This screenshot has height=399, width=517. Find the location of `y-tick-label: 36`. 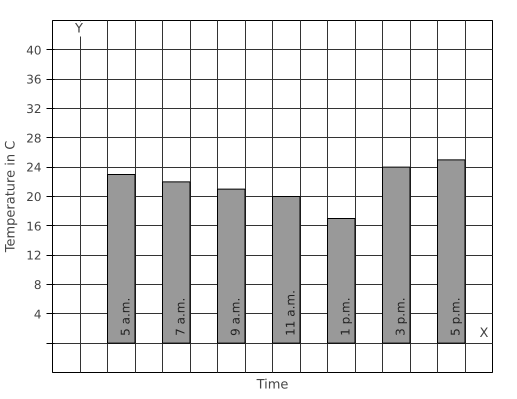

y-tick-label: 36 is located at coordinates (34, 79).